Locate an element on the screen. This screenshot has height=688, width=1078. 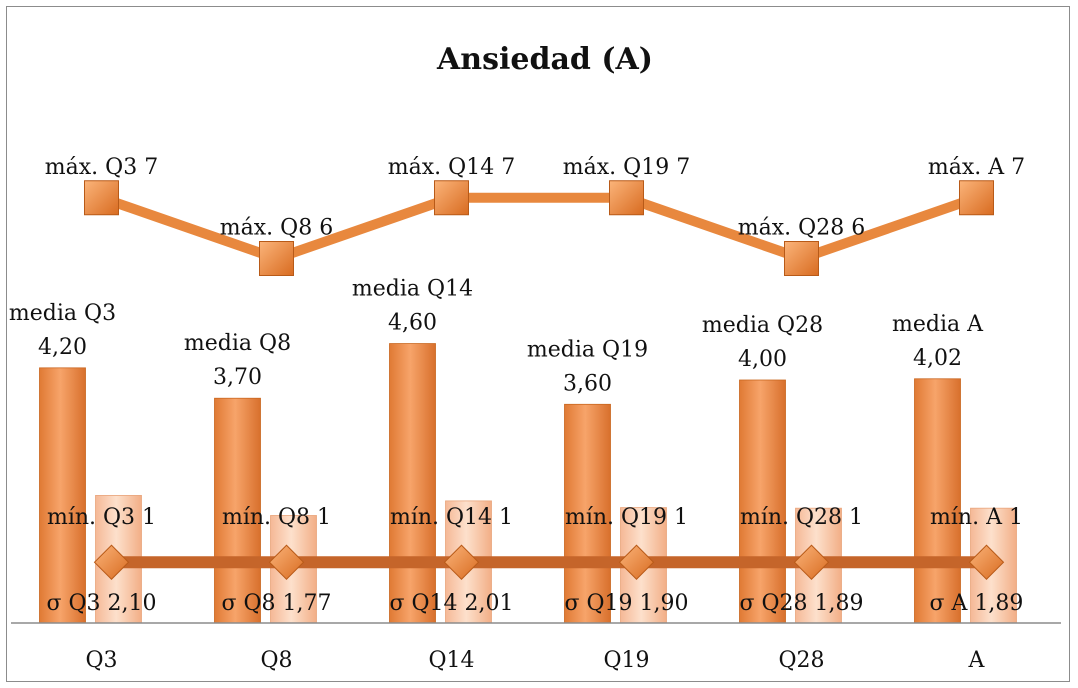
data-label-sigma: σ Q3 2,10 is located at coordinates (101, 603).